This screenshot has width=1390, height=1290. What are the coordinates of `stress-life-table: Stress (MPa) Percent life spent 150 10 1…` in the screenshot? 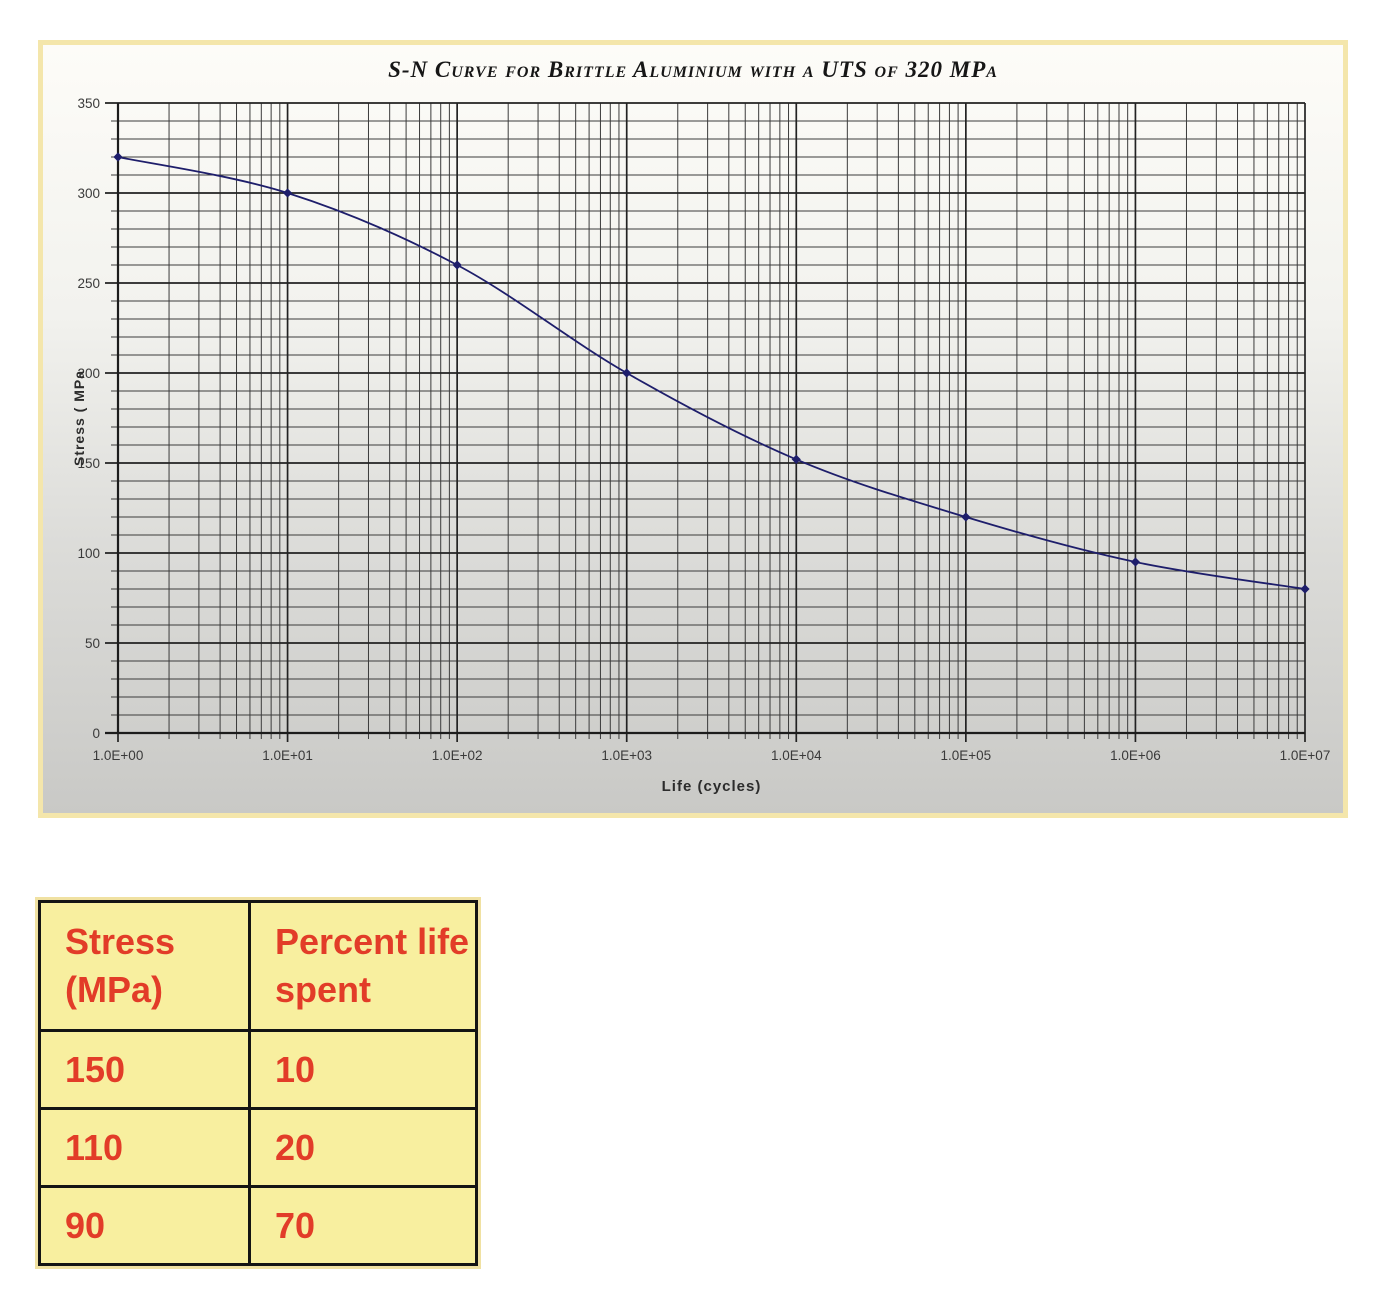 It's located at (258, 1083).